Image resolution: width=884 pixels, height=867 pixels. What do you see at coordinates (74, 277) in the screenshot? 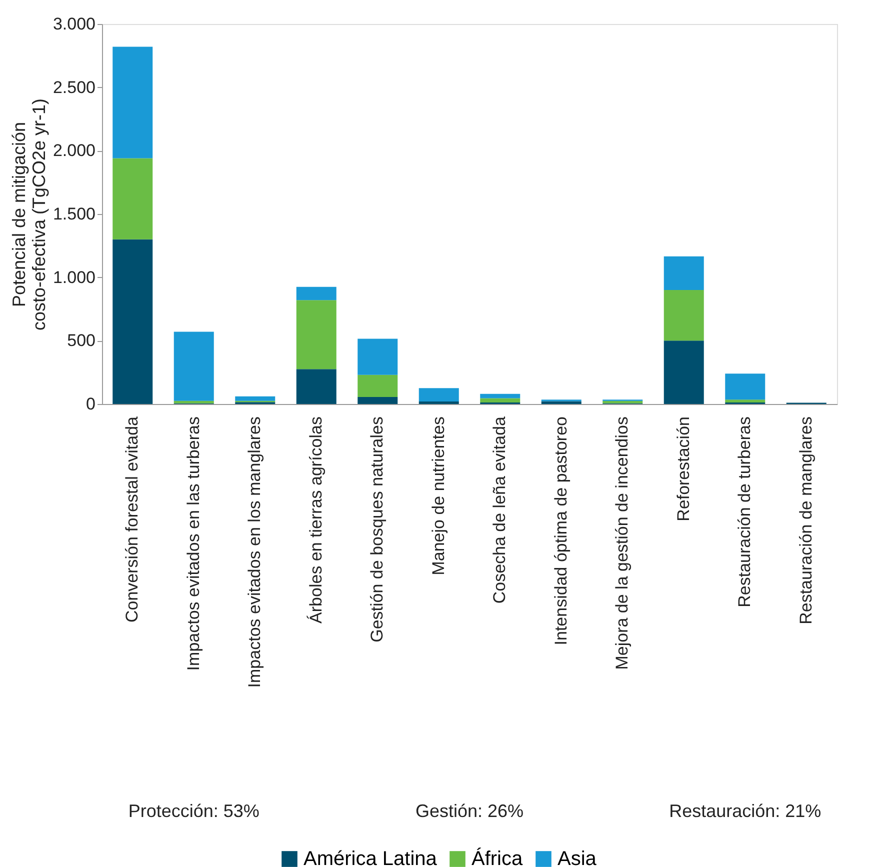
I see `y-tick-label: 1.000` at bounding box center [74, 277].